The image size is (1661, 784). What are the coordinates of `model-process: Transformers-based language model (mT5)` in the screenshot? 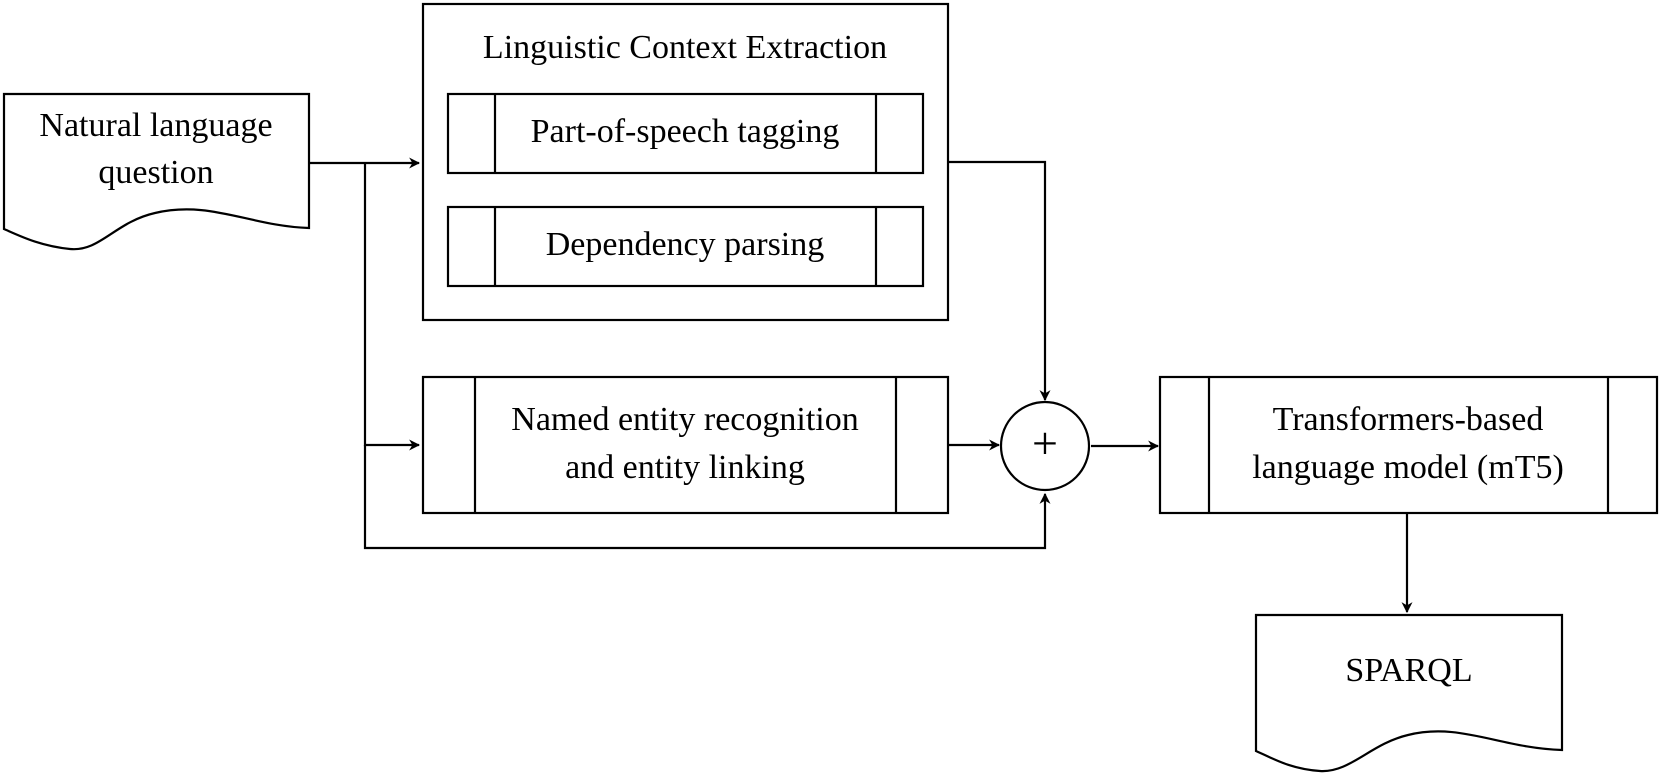 It's located at (1408, 445).